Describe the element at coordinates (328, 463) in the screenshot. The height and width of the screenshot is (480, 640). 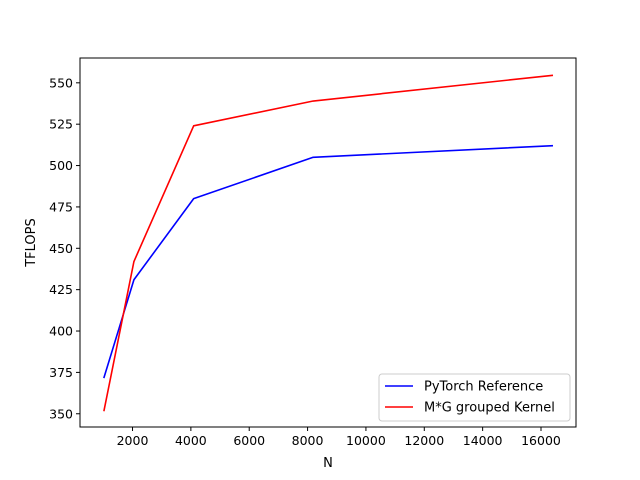
I see `x-axis-label: N` at that location.